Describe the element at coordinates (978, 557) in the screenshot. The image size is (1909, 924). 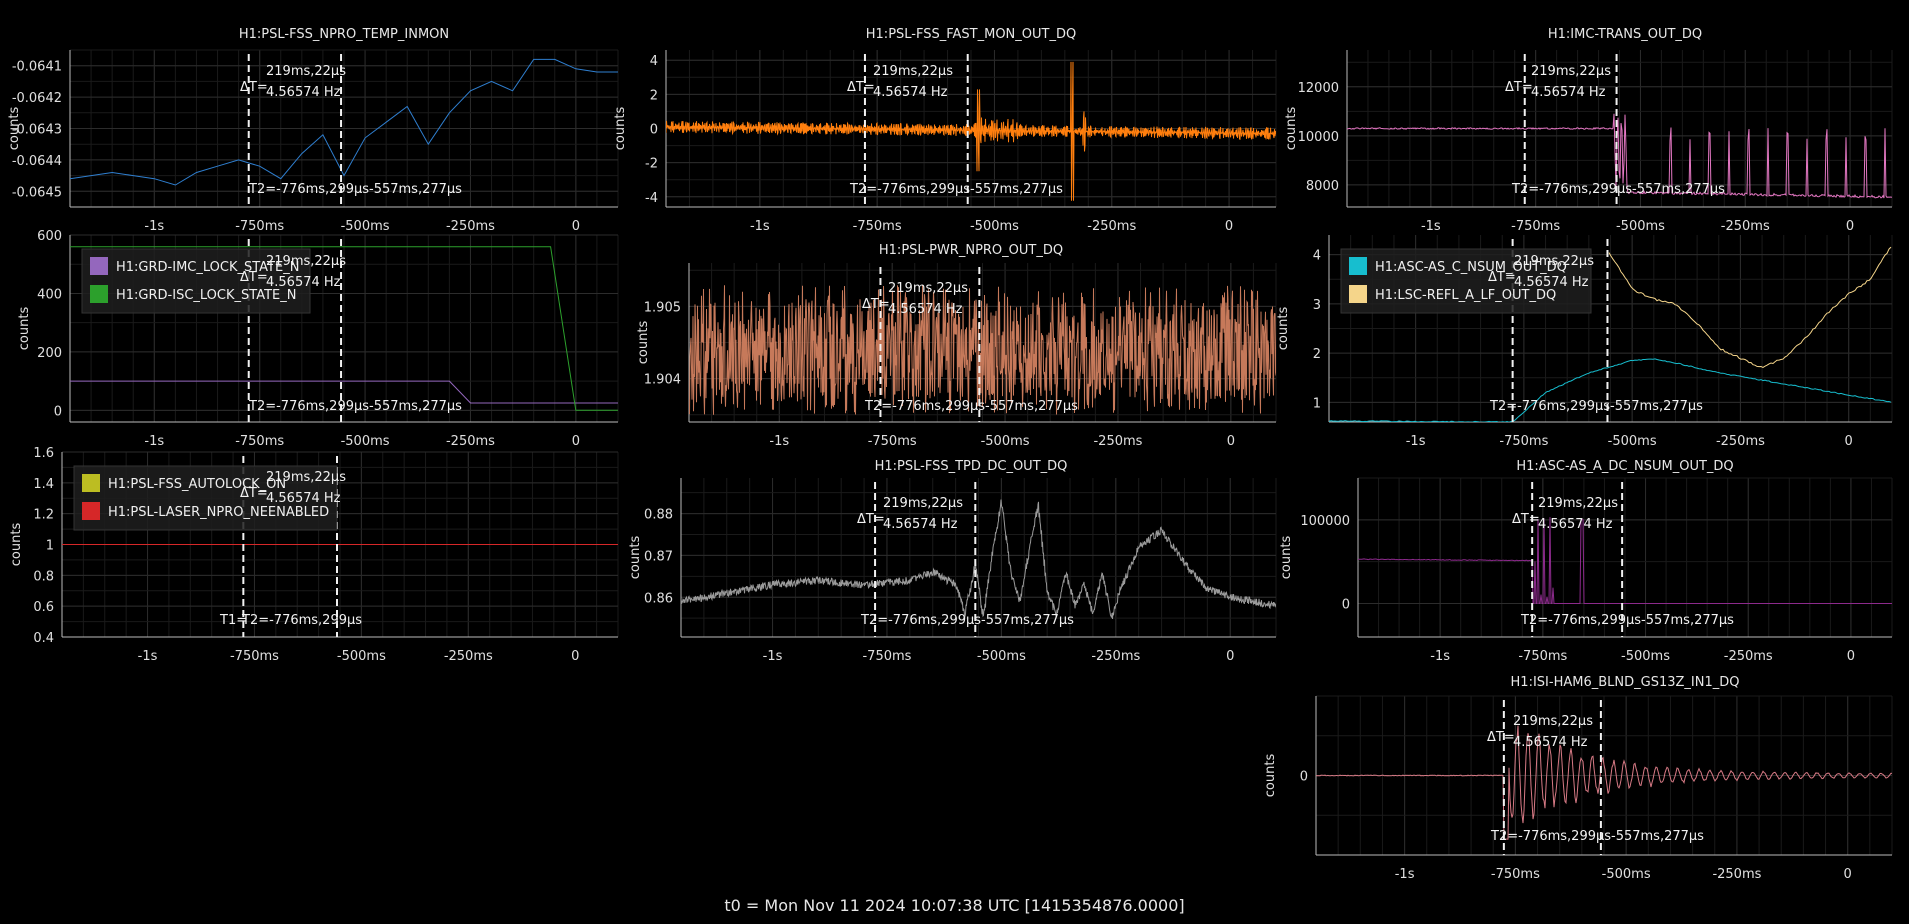
I see `grid` at that location.